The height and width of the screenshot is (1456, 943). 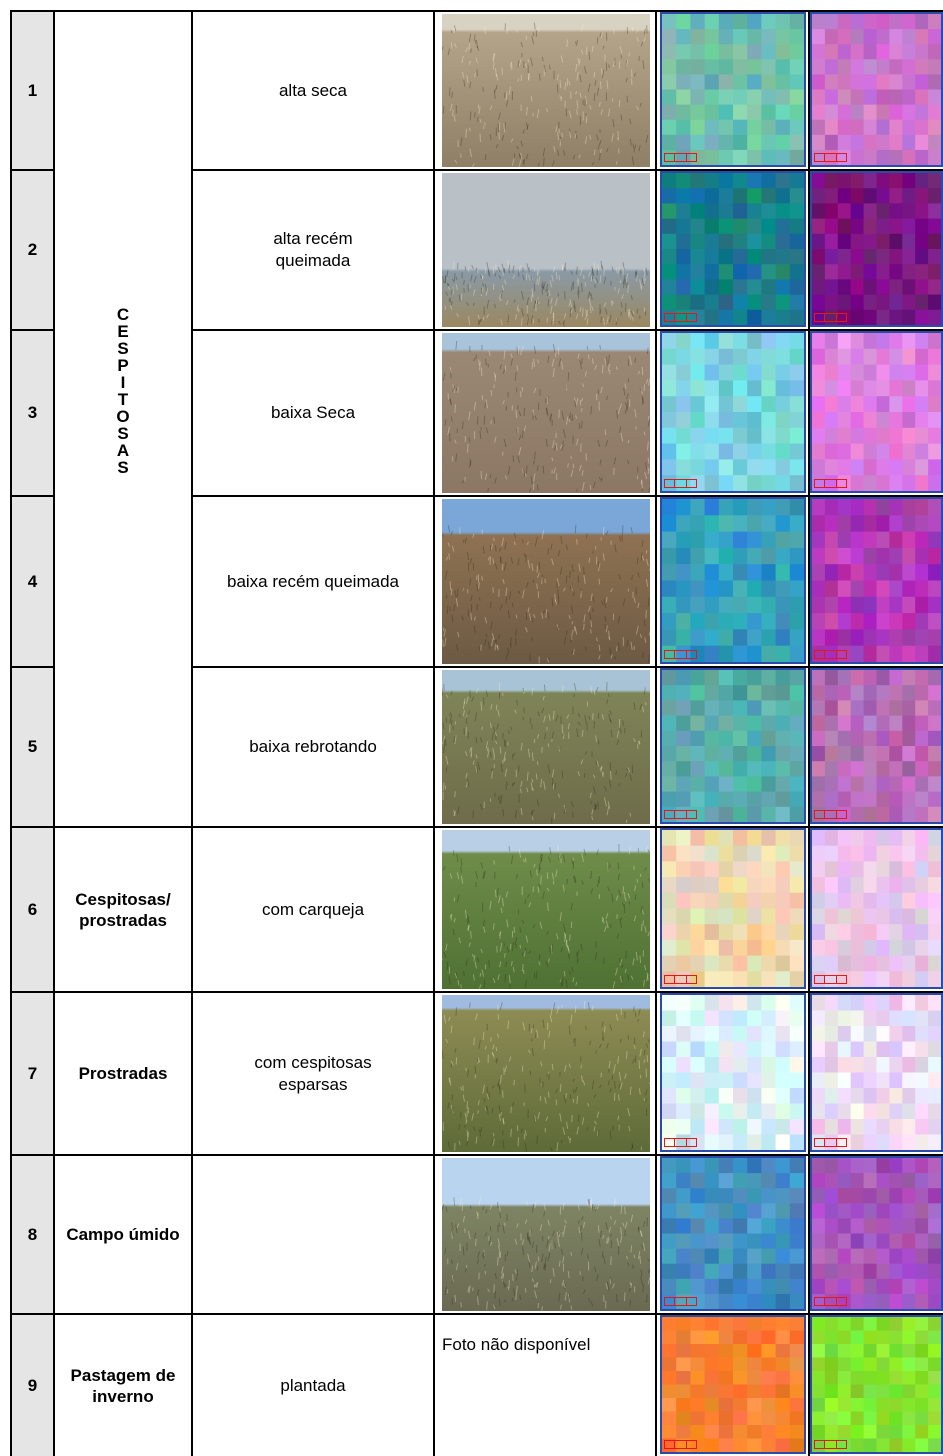 I want to click on condition-description: com carqueja, so click(x=313, y=909).